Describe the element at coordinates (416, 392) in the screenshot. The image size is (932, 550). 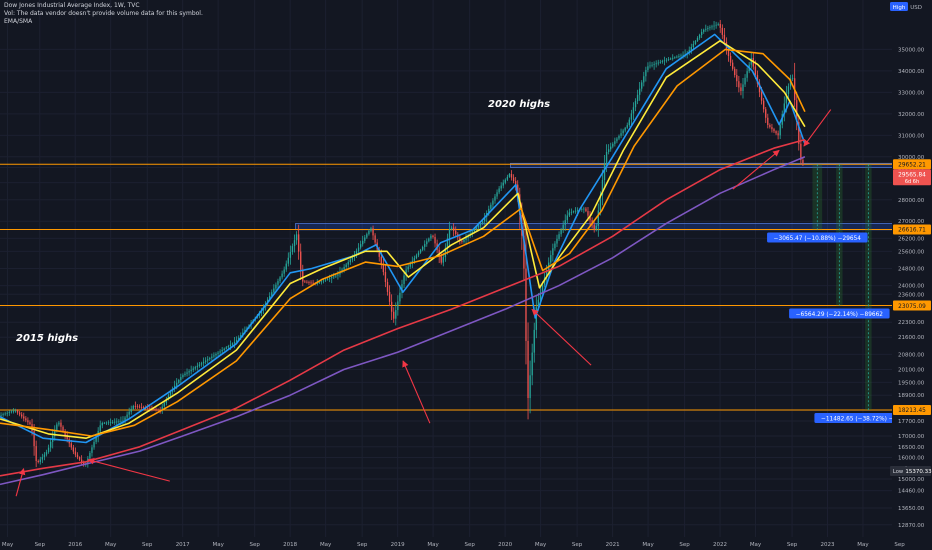
I see `annotation-arrow` at that location.